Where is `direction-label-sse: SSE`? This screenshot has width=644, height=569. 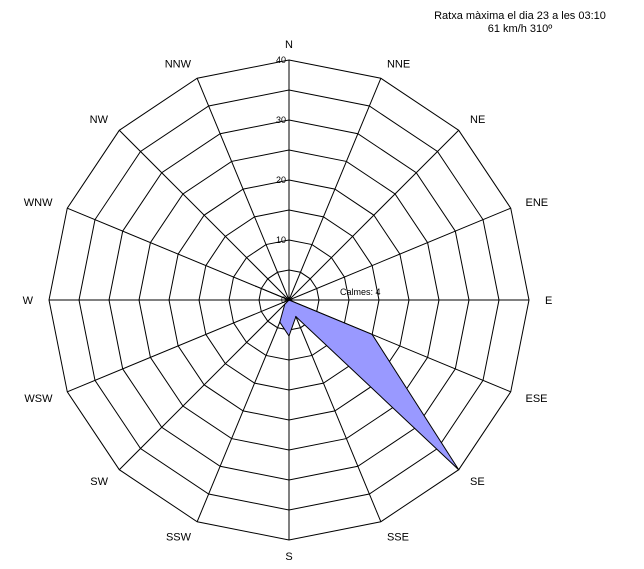
direction-label-sse: SSE is located at coordinates (398, 538).